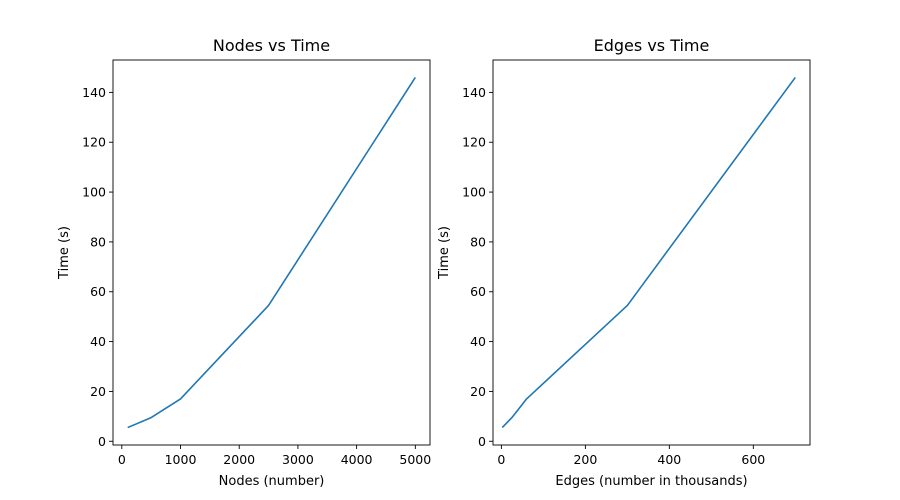 The width and height of the screenshot is (900, 500). What do you see at coordinates (415, 459) in the screenshot?
I see `x-tick-label: 5000` at bounding box center [415, 459].